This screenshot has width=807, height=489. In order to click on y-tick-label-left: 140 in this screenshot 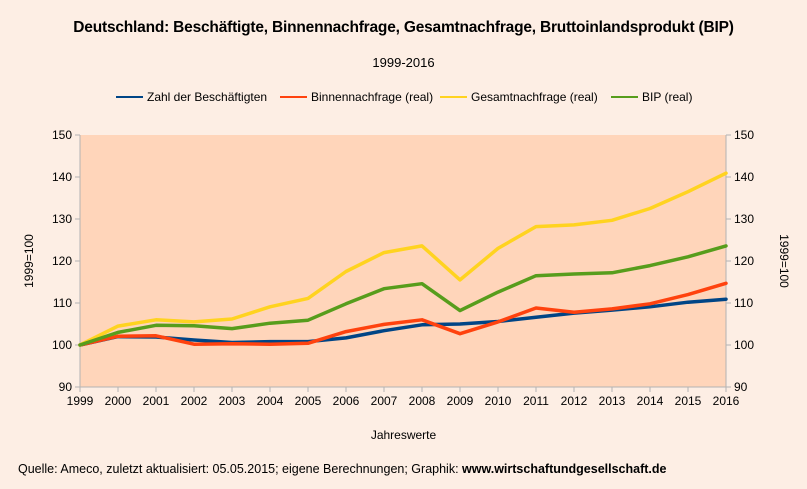, I will do `click(62, 177)`.